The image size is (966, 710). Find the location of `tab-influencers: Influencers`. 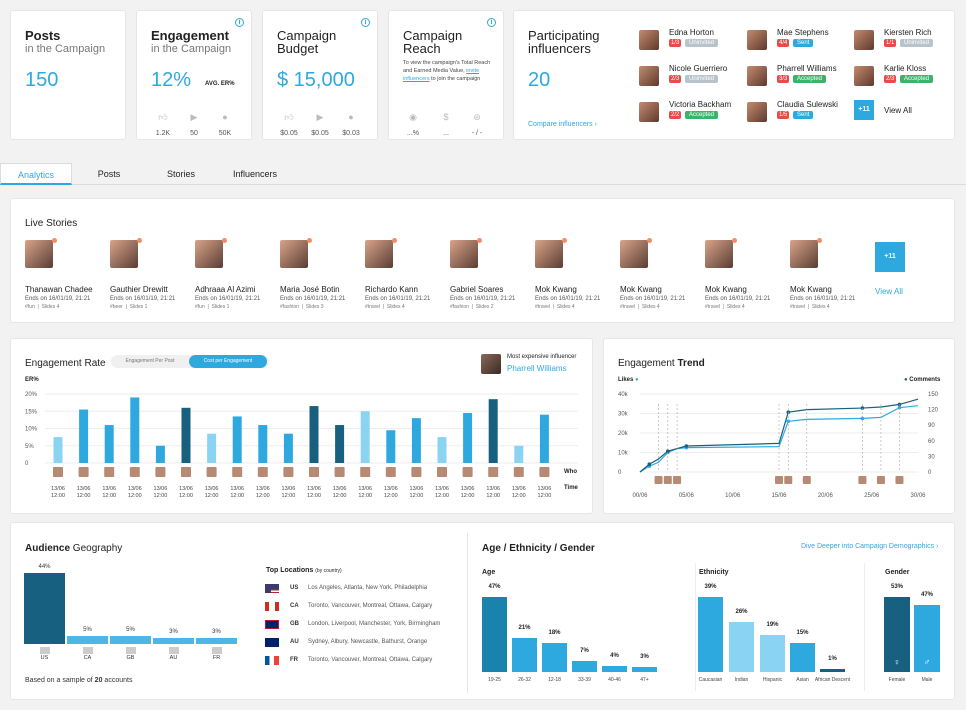

tab-influencers: Influencers is located at coordinates (255, 174).